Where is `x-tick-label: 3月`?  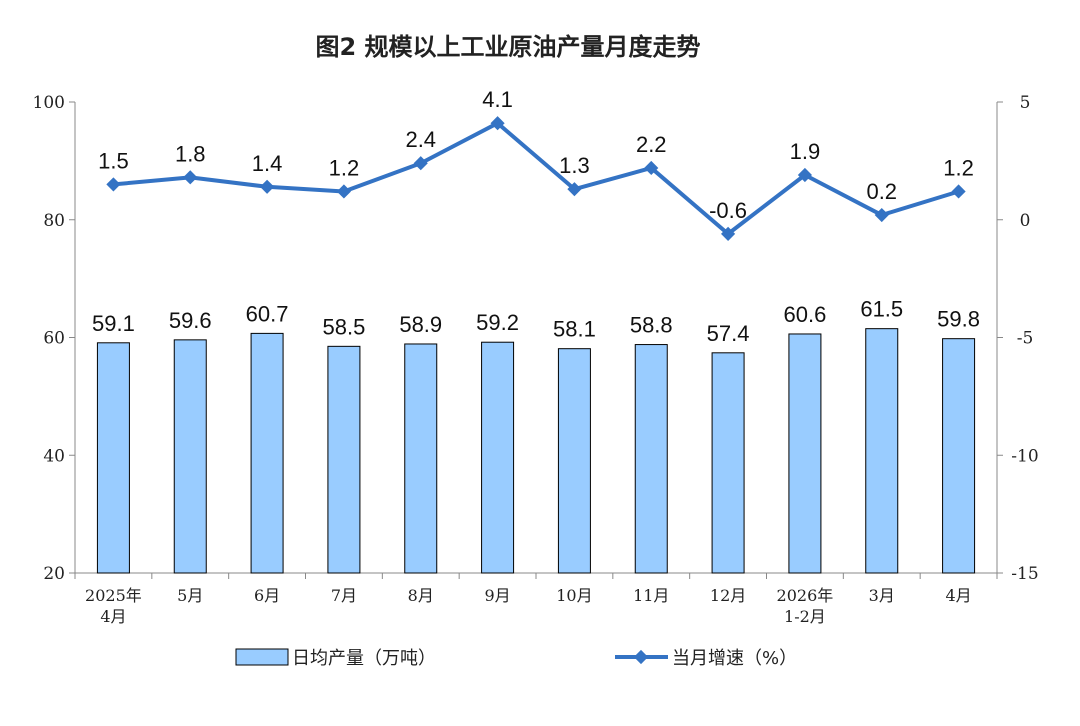 x-tick-label: 3月 is located at coordinates (882, 595).